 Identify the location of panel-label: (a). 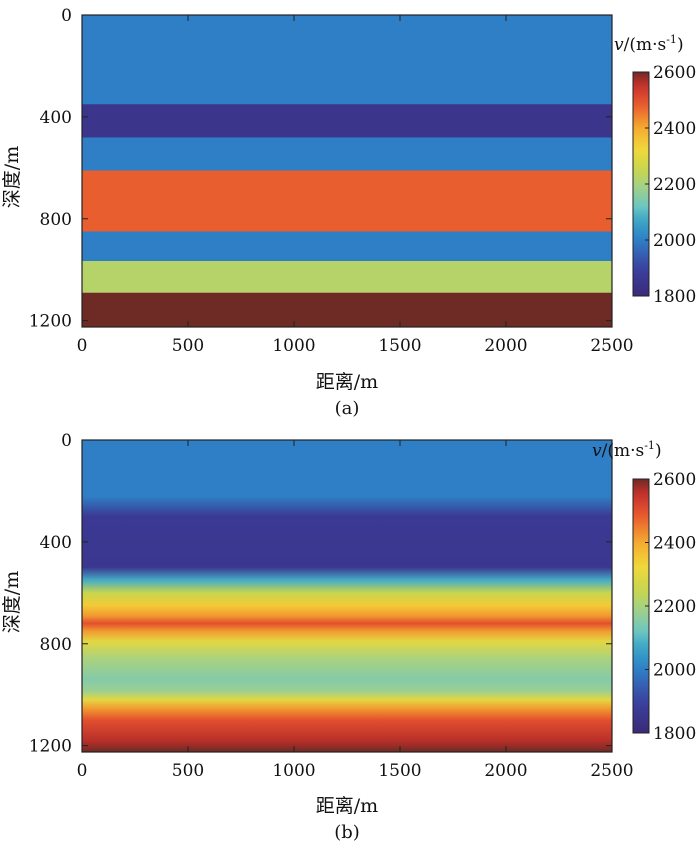
(347, 408).